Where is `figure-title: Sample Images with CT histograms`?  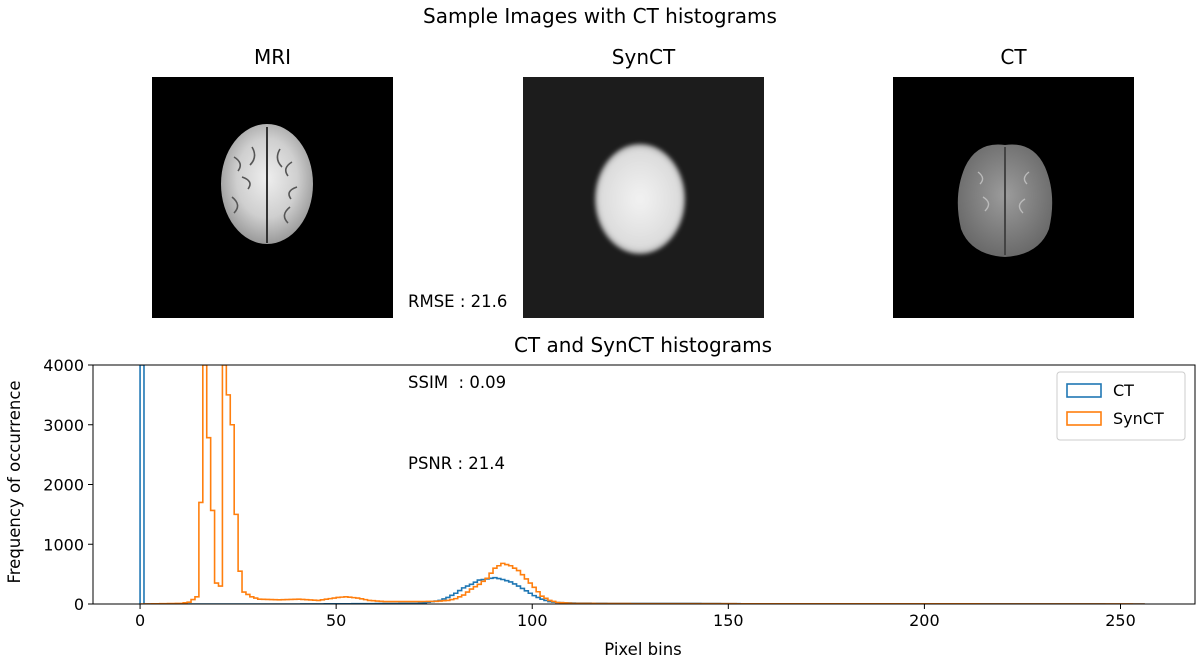
figure-title: Sample Images with CT histograms is located at coordinates (600, 16).